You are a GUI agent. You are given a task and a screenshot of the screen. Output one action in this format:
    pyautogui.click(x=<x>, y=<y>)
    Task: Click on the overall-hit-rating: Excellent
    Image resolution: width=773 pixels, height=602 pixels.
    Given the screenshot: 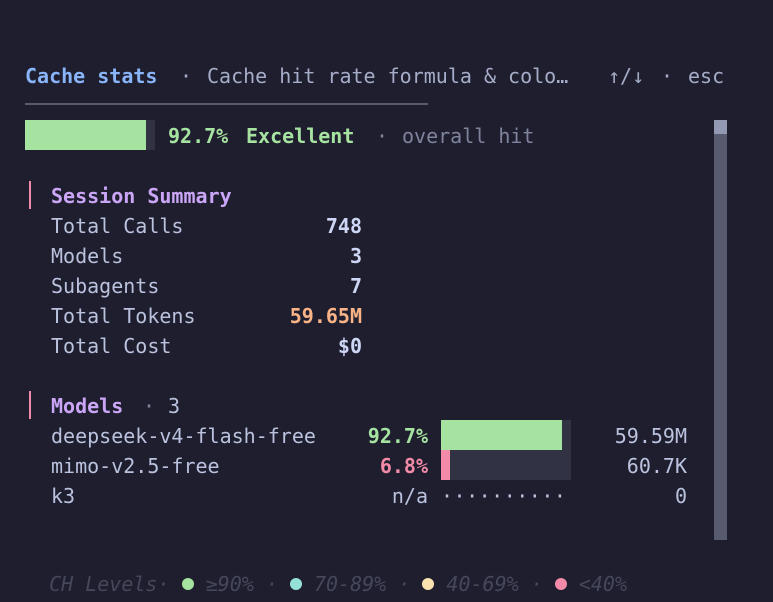 What is the action you would take?
    pyautogui.click(x=300, y=136)
    